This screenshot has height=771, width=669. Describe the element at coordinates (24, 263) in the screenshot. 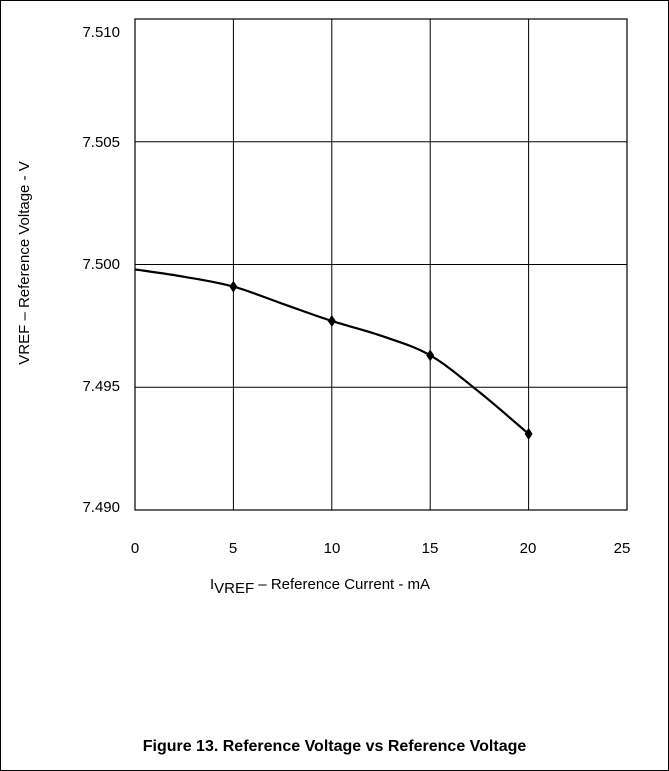

I see `y-axis-label-text: VREF – Reference Voltage - V` at that location.